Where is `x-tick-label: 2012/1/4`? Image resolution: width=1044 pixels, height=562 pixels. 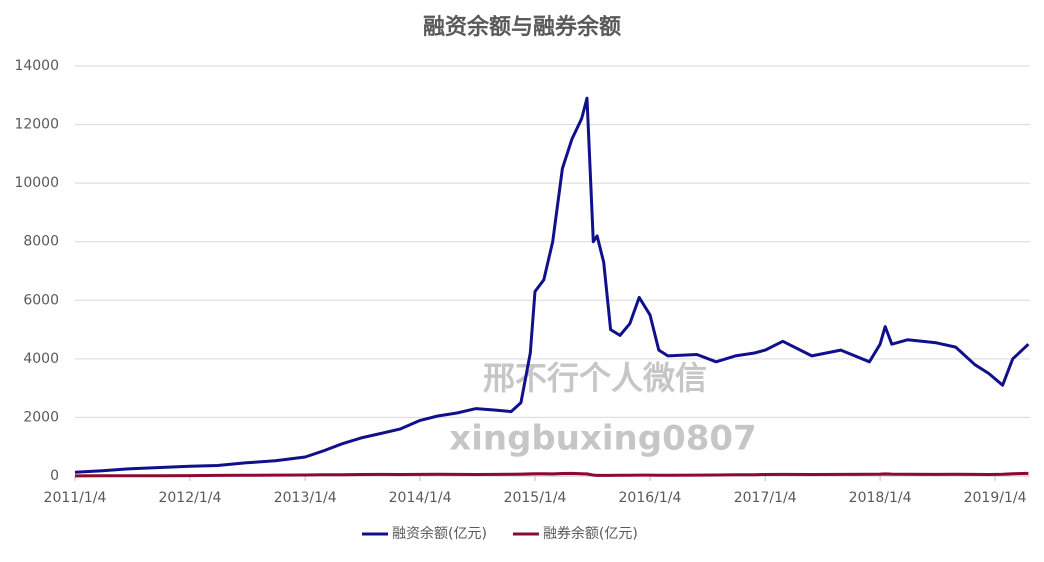 x-tick-label: 2012/1/4 is located at coordinates (189, 498).